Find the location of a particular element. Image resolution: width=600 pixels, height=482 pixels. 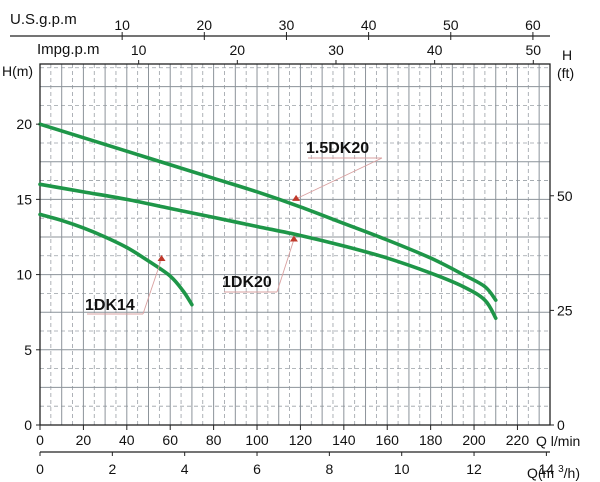

bottom-axis2-label-text: Q(m is located at coordinates (540, 473).